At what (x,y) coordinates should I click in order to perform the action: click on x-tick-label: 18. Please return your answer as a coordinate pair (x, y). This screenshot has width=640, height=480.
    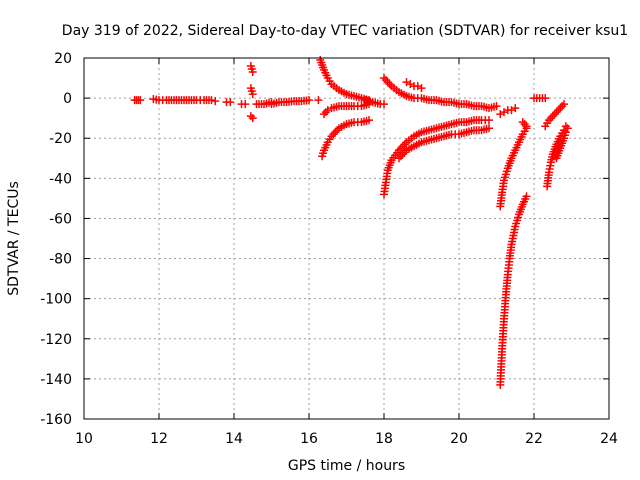
    Looking at the image, I should click on (384, 439).